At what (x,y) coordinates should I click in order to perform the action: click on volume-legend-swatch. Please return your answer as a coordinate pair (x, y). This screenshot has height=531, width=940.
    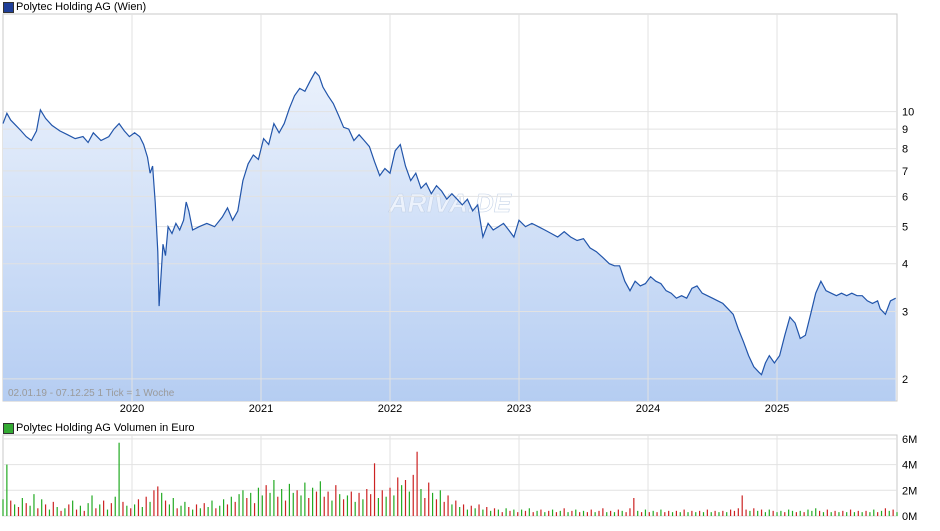
    Looking at the image, I should click on (8, 428).